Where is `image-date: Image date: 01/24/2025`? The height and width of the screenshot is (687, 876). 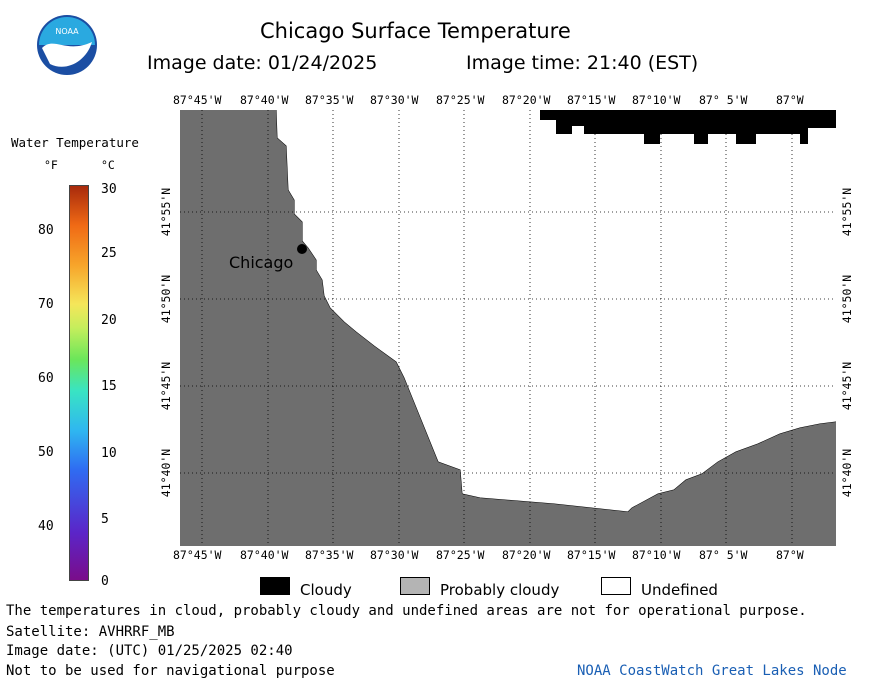 image-date: Image date: 01/24/2025 is located at coordinates (262, 63).